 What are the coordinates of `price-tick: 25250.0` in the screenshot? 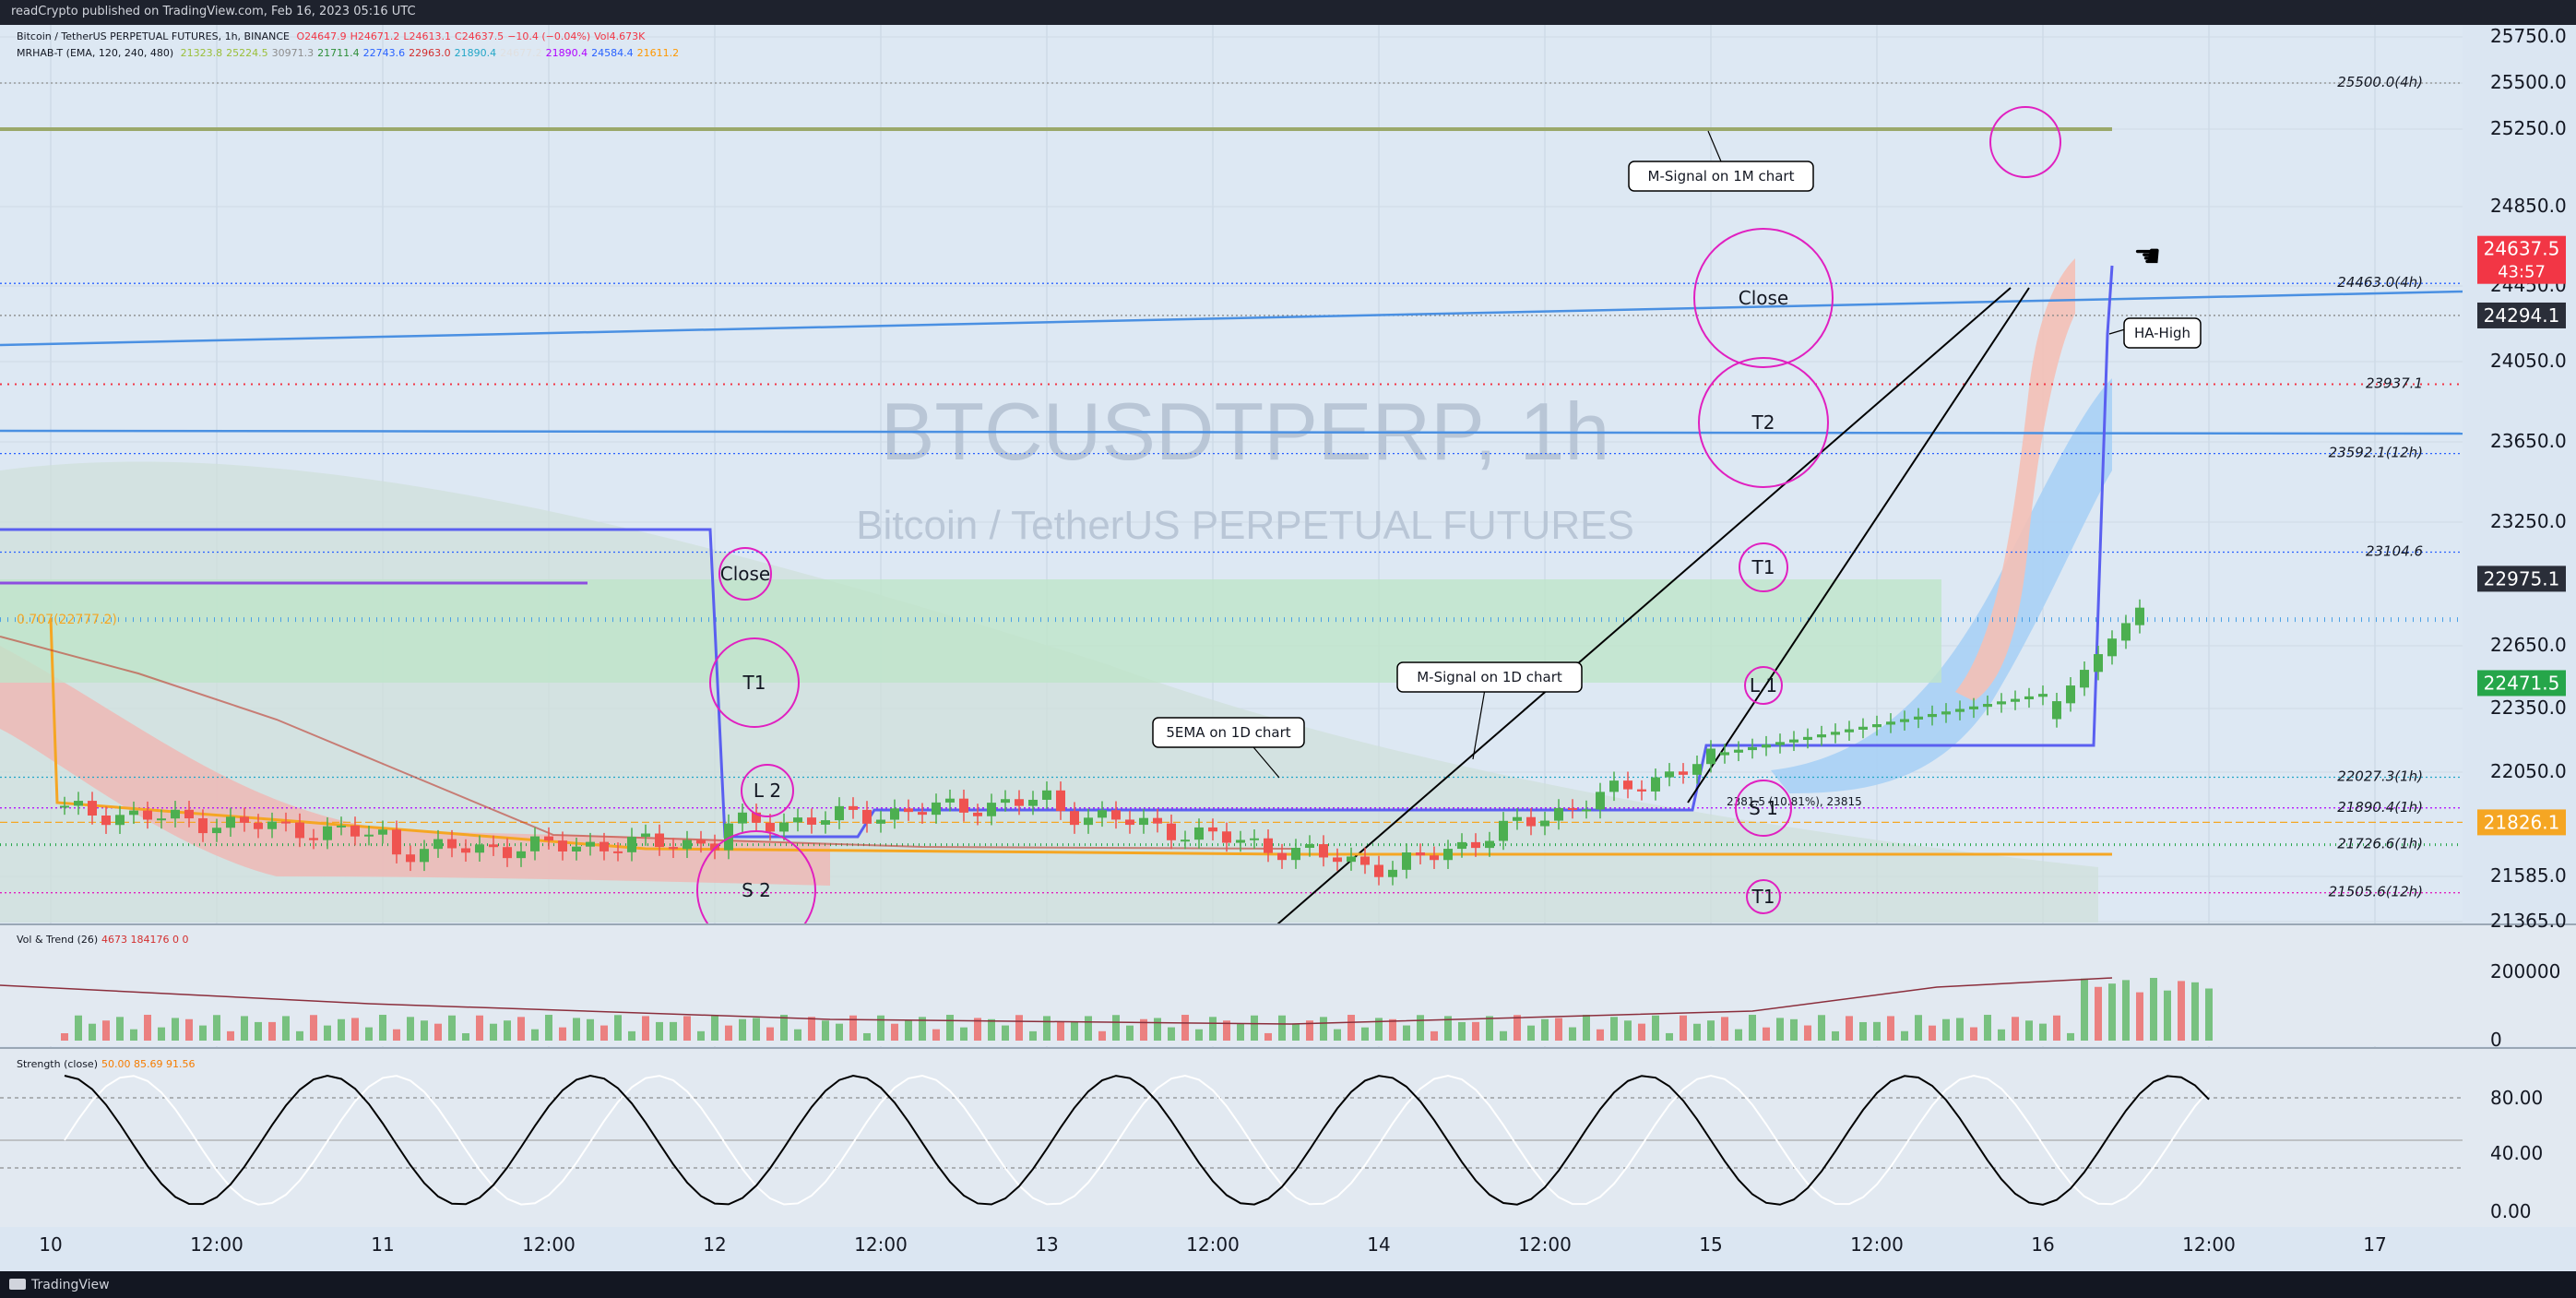 It's located at (2528, 128).